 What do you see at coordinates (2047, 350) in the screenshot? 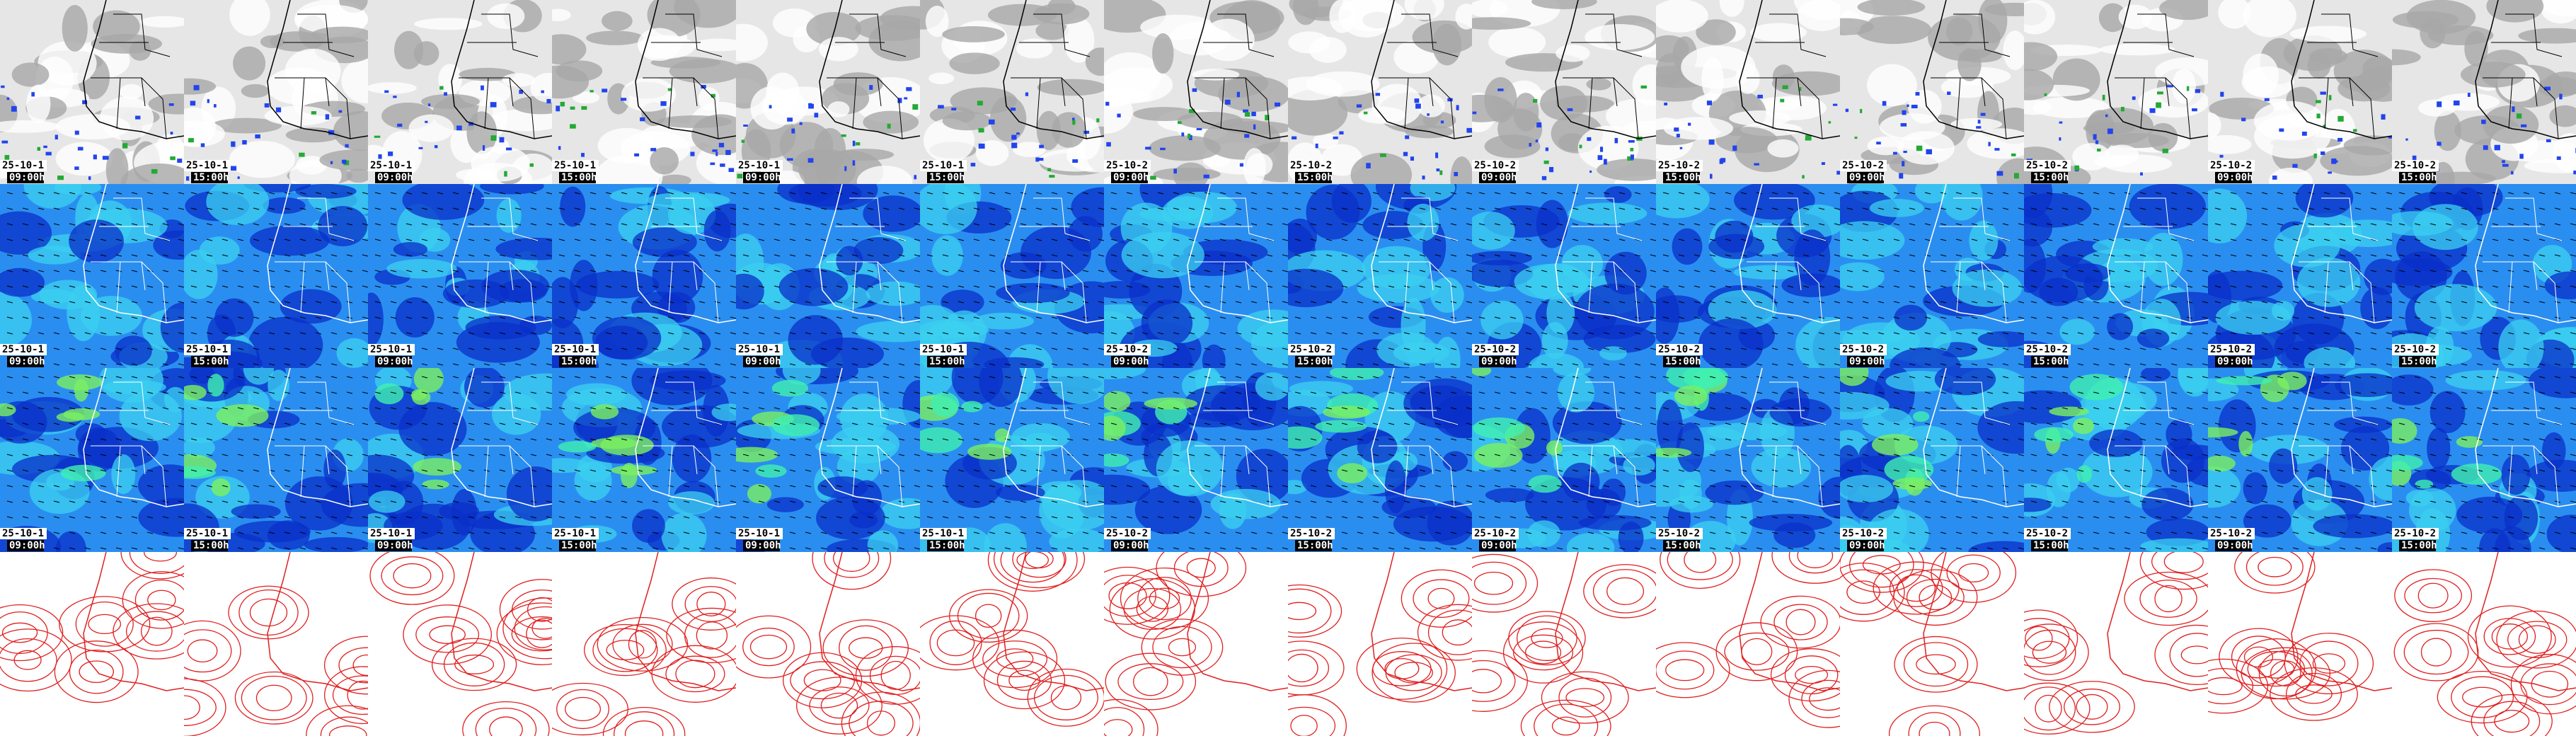
I see `date-label: 25-10-2` at bounding box center [2047, 350].